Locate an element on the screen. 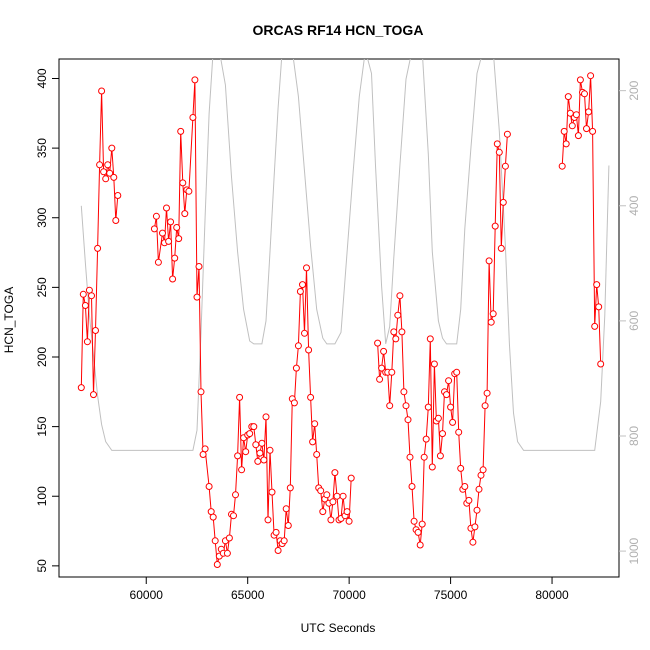  x-axis: 60000 65000 70000 75000 80000 is located at coordinates (349, 589).